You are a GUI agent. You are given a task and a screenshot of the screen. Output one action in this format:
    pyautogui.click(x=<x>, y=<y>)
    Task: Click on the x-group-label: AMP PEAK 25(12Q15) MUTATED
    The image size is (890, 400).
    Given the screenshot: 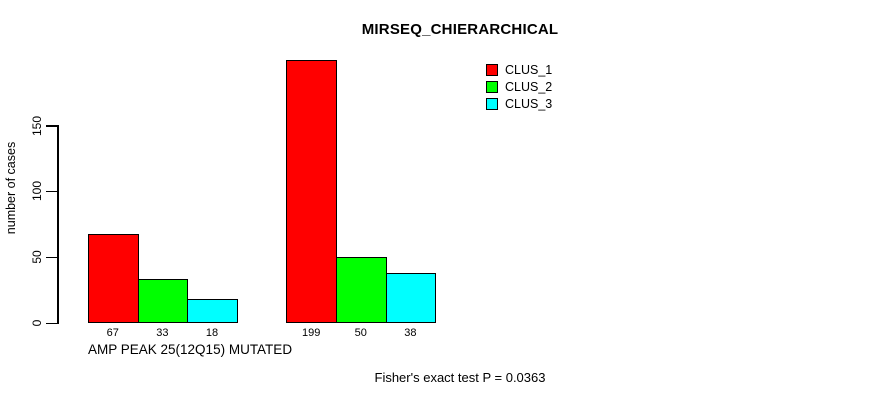 What is the action you would take?
    pyautogui.click(x=190, y=349)
    